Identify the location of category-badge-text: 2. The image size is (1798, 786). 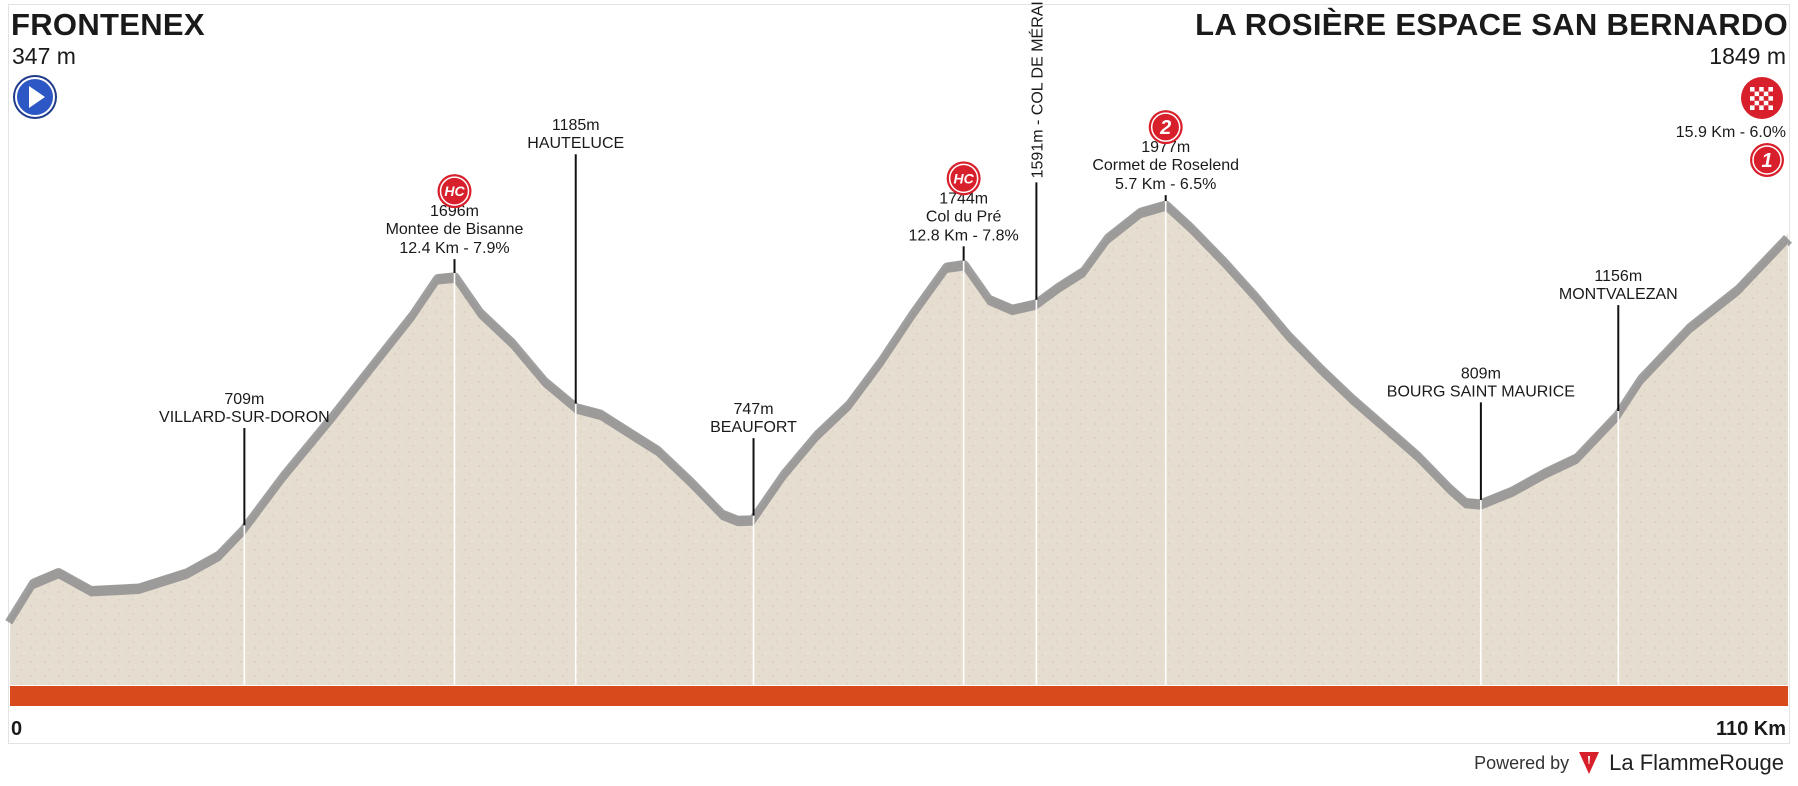
(1165, 128).